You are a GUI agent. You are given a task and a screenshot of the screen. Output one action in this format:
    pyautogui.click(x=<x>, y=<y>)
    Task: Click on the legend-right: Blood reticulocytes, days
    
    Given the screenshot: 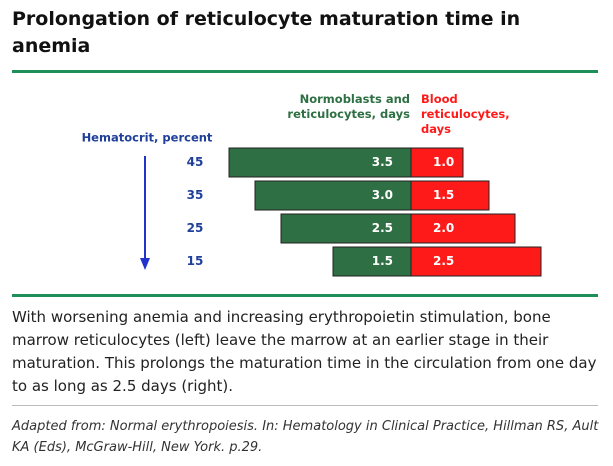 What is the action you would take?
    pyautogui.click(x=465, y=114)
    